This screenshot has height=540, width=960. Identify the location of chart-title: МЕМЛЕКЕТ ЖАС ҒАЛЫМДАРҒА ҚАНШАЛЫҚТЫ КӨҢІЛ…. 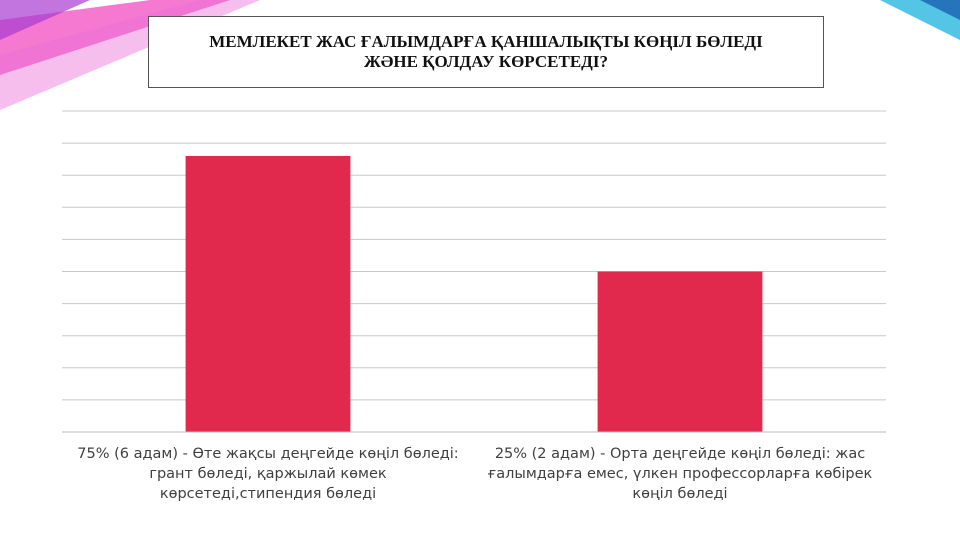
(486, 52).